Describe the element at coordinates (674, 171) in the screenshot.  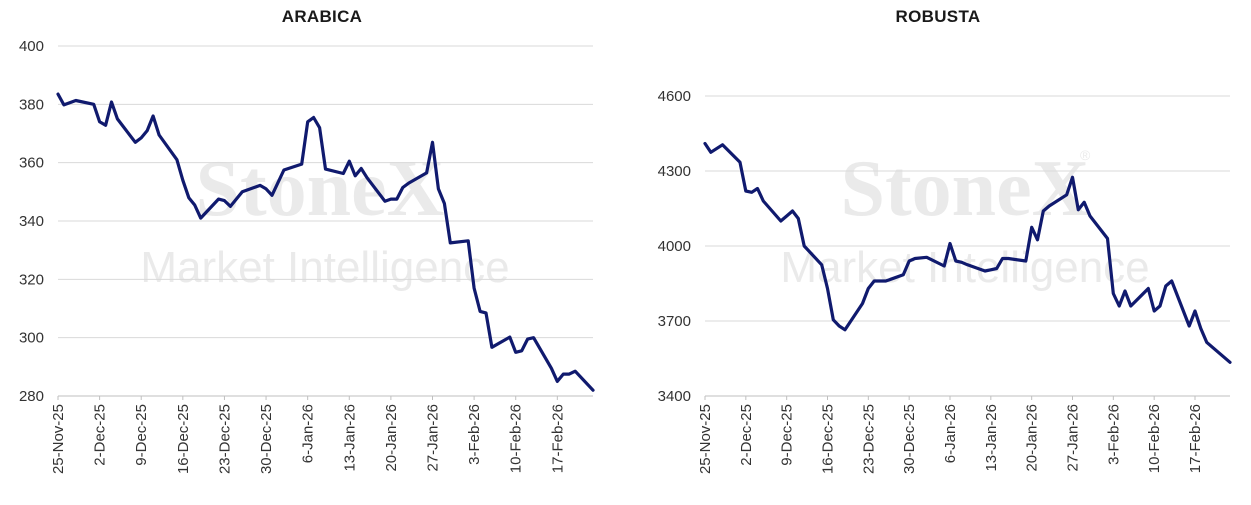
I see `robusta-y-tick-label: 4300` at that location.